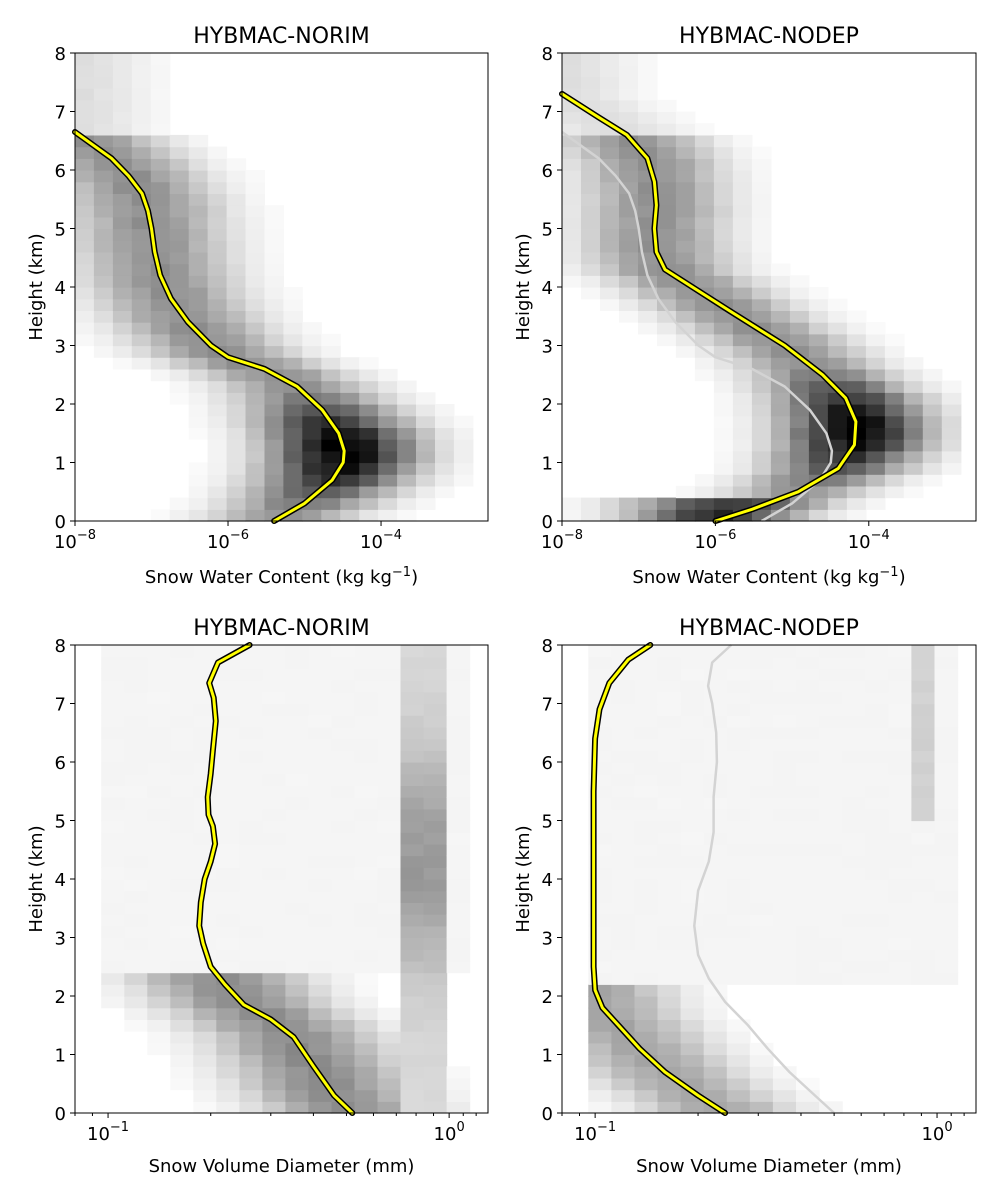  I want to click on y-tick-label: 1, so click(60, 1056).